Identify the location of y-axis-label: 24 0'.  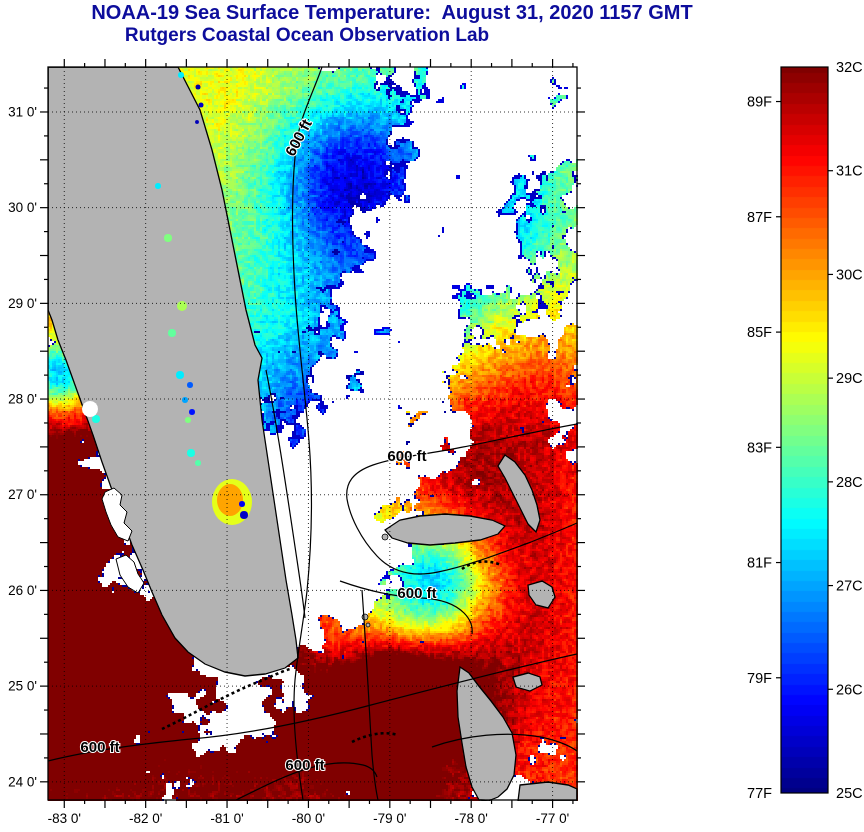
(22, 781).